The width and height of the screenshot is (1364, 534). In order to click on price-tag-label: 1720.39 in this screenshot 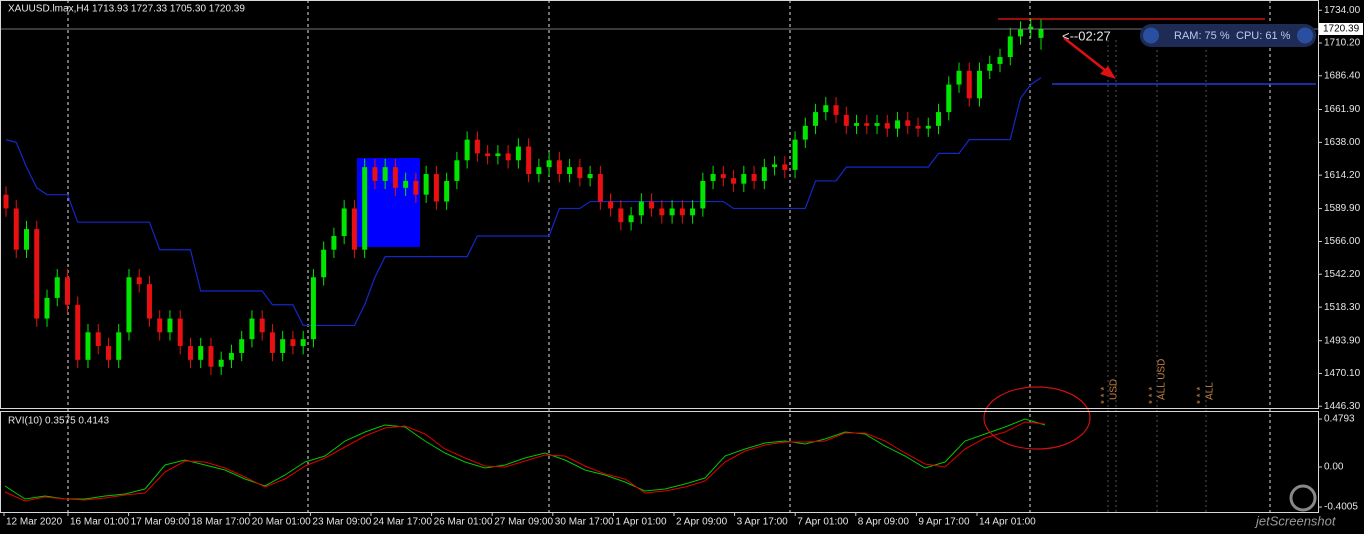, I will do `click(1341, 29)`.